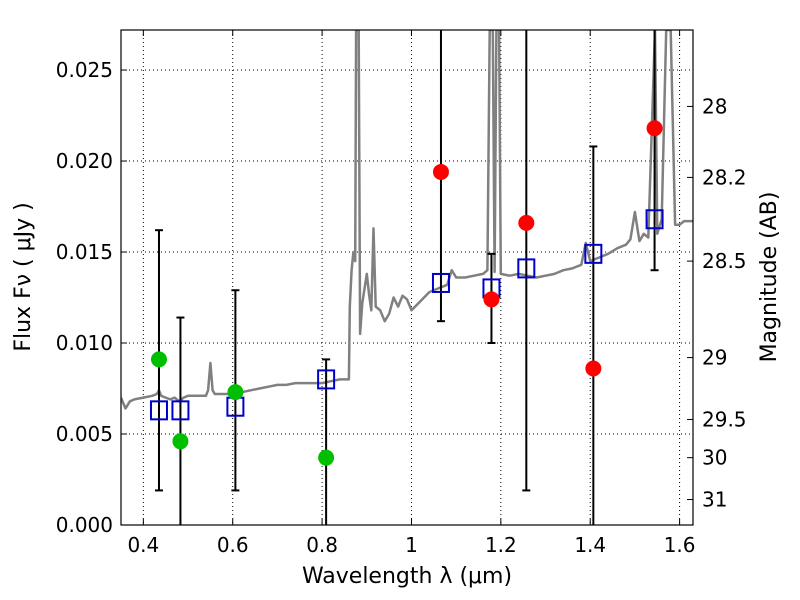 The width and height of the screenshot is (800, 600). Describe the element at coordinates (84, 525) in the screenshot. I see `y-tick-label: 0.000` at that location.